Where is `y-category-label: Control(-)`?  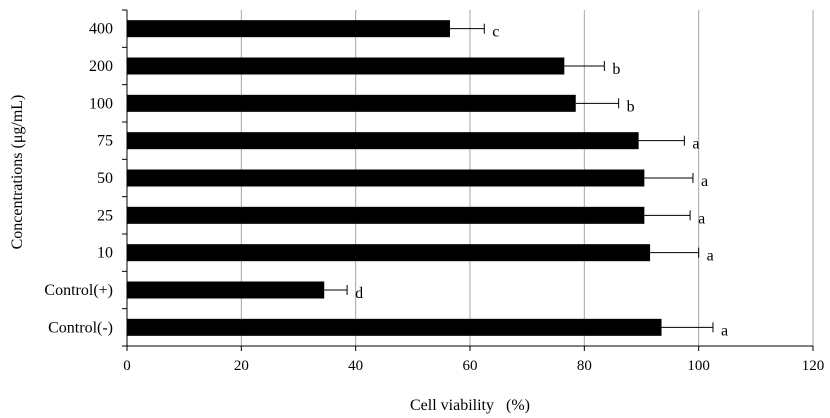
y-category-label: Control(-) is located at coordinates (80, 327).